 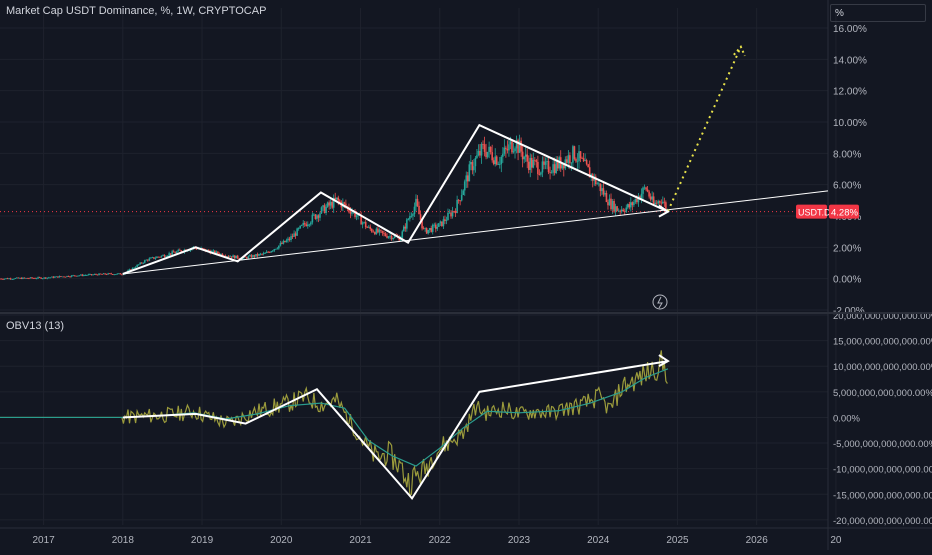 What do you see at coordinates (847, 248) in the screenshot?
I see `y-tick-label: 2.00%` at bounding box center [847, 248].